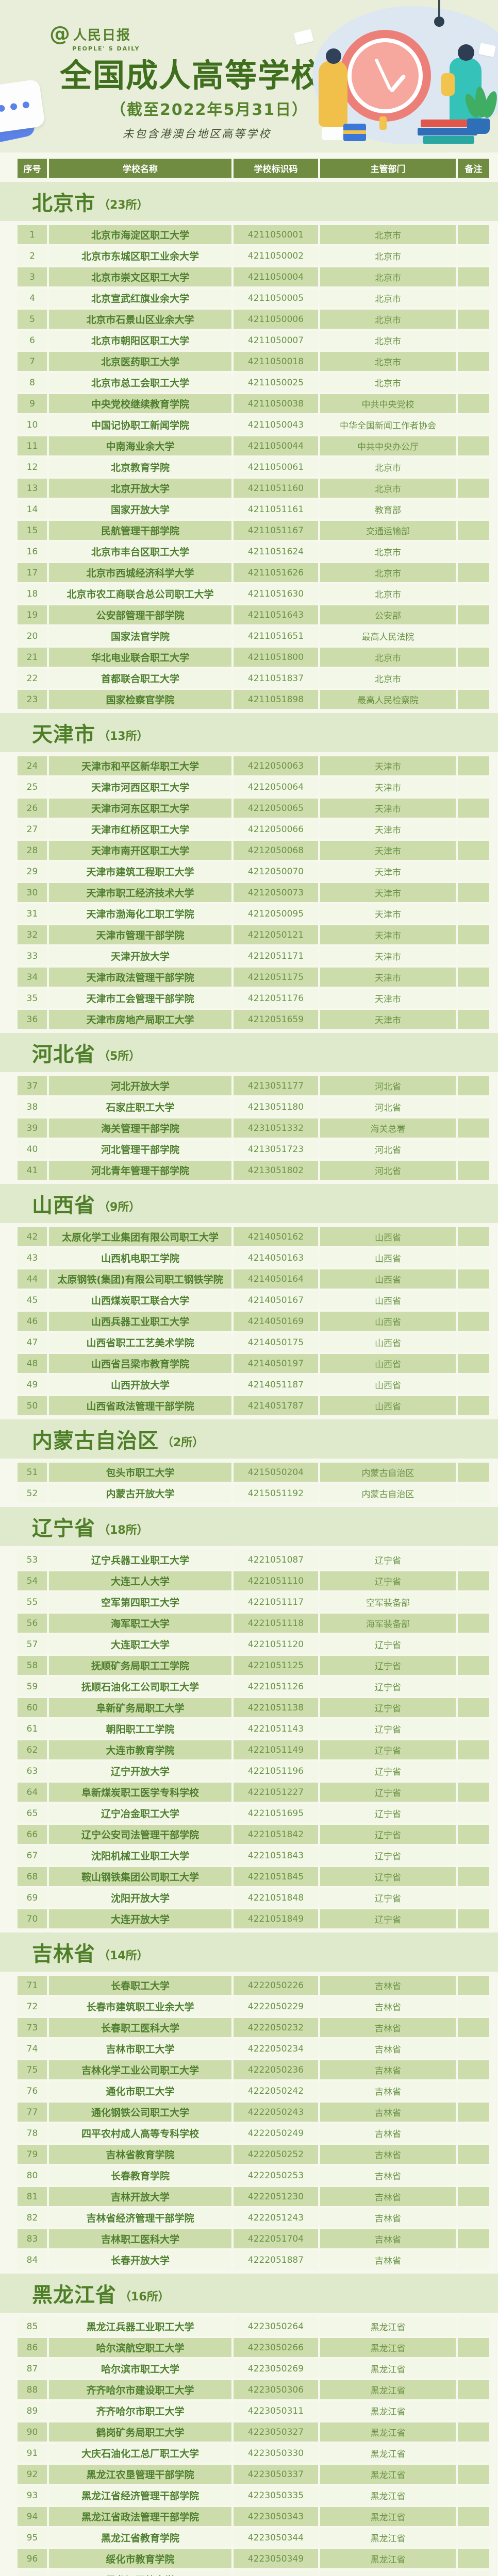  Describe the element at coordinates (102, 35) in the screenshot. I see `logo-brand-text: 人民日报` at that location.